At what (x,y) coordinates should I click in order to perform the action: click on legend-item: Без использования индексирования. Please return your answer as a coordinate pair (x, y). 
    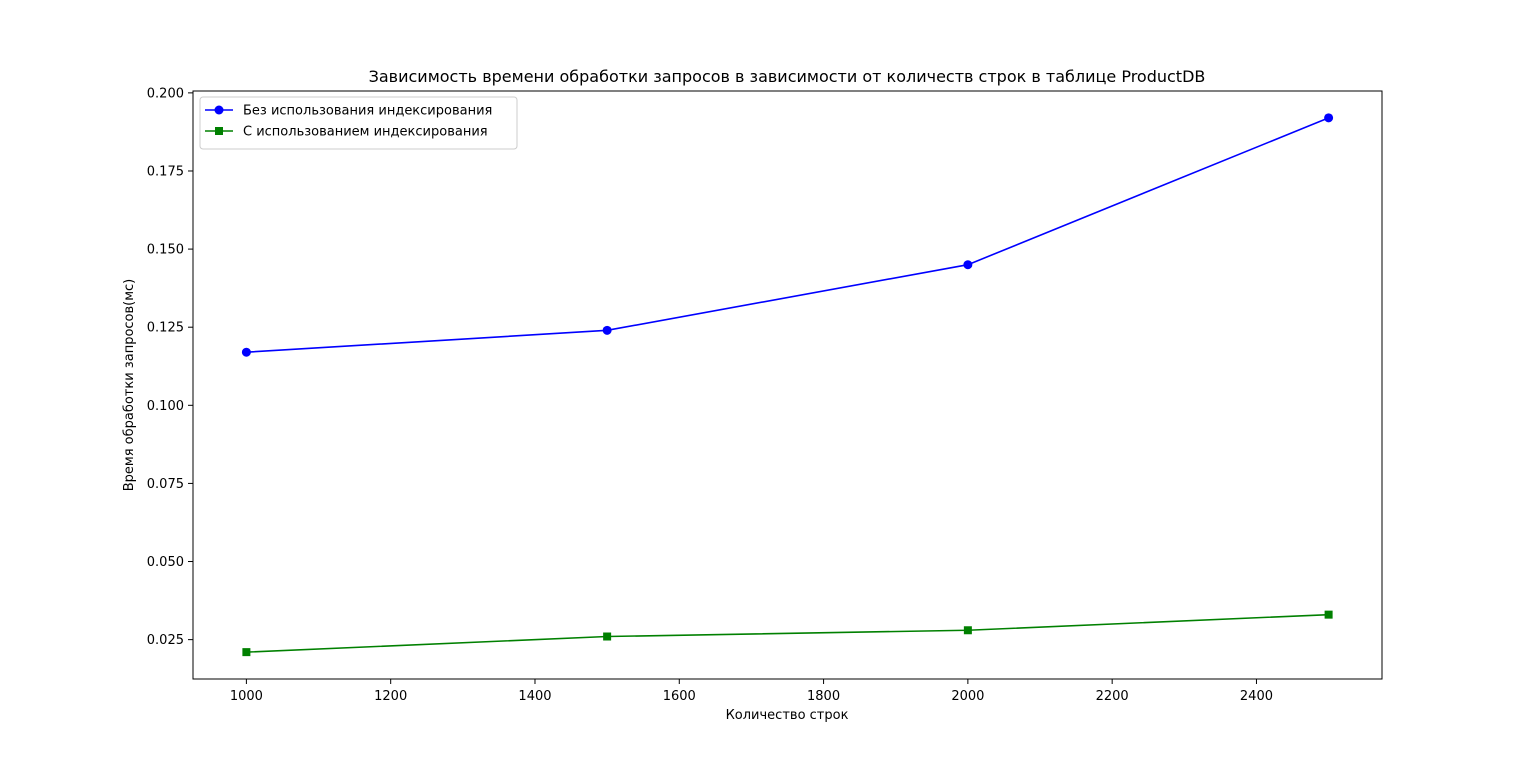
    Looking at the image, I should click on (348, 111).